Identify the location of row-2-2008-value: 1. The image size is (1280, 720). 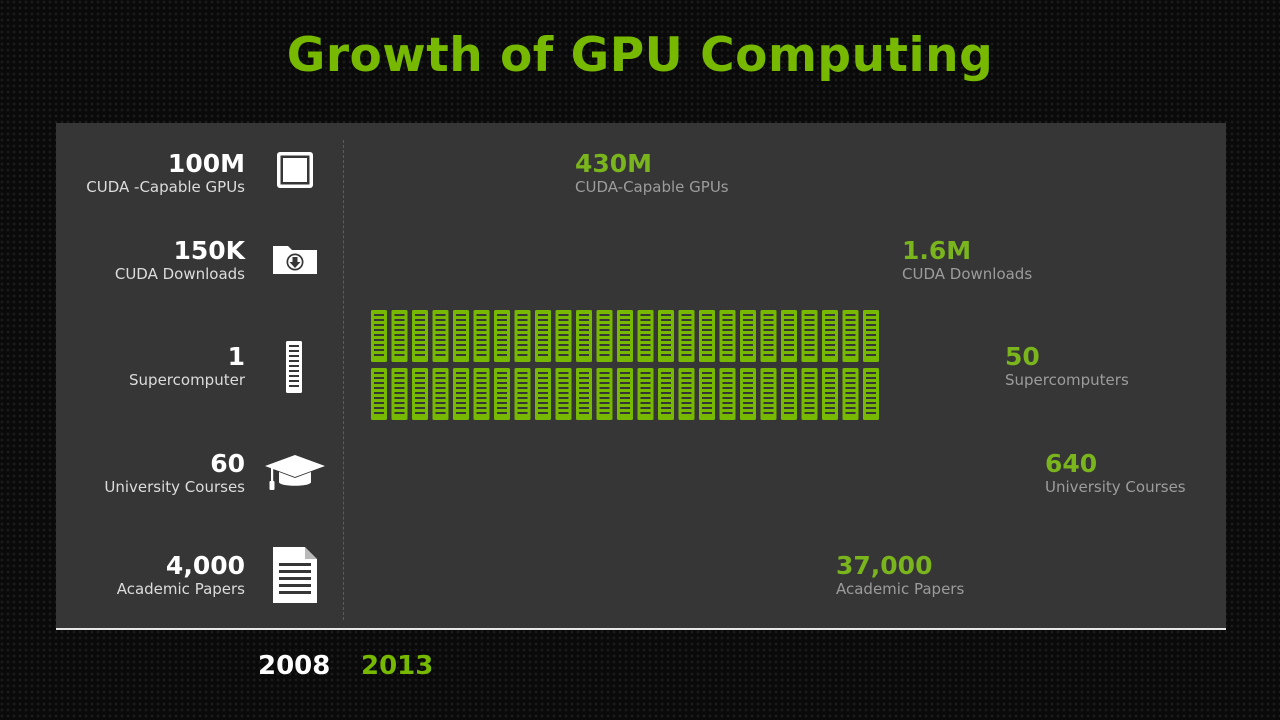
(236, 356).